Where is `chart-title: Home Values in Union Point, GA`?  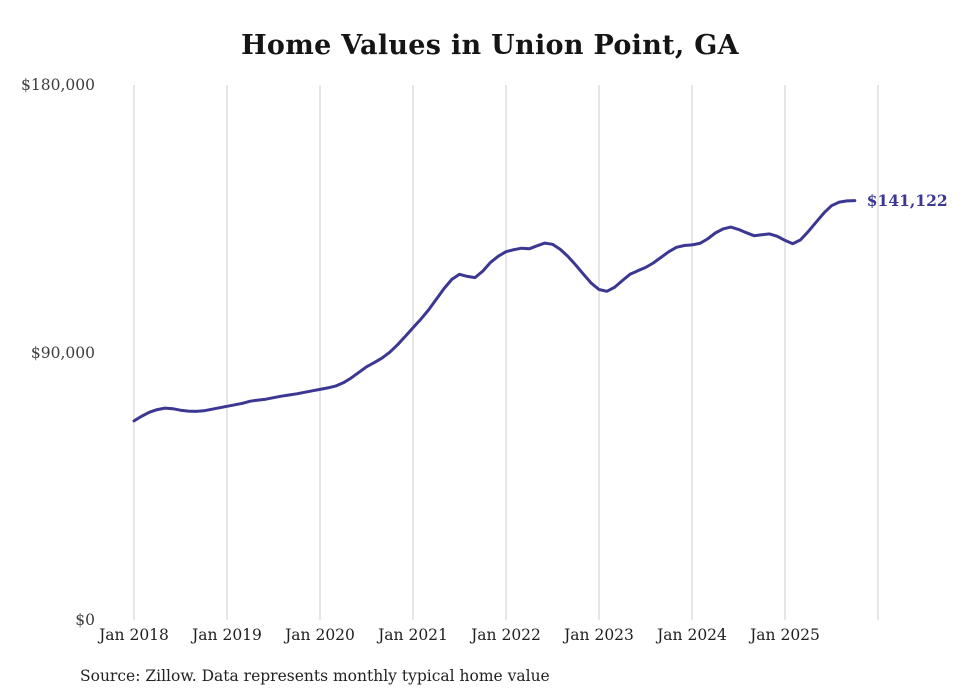
chart-title: Home Values in Union Point, GA is located at coordinates (490, 45).